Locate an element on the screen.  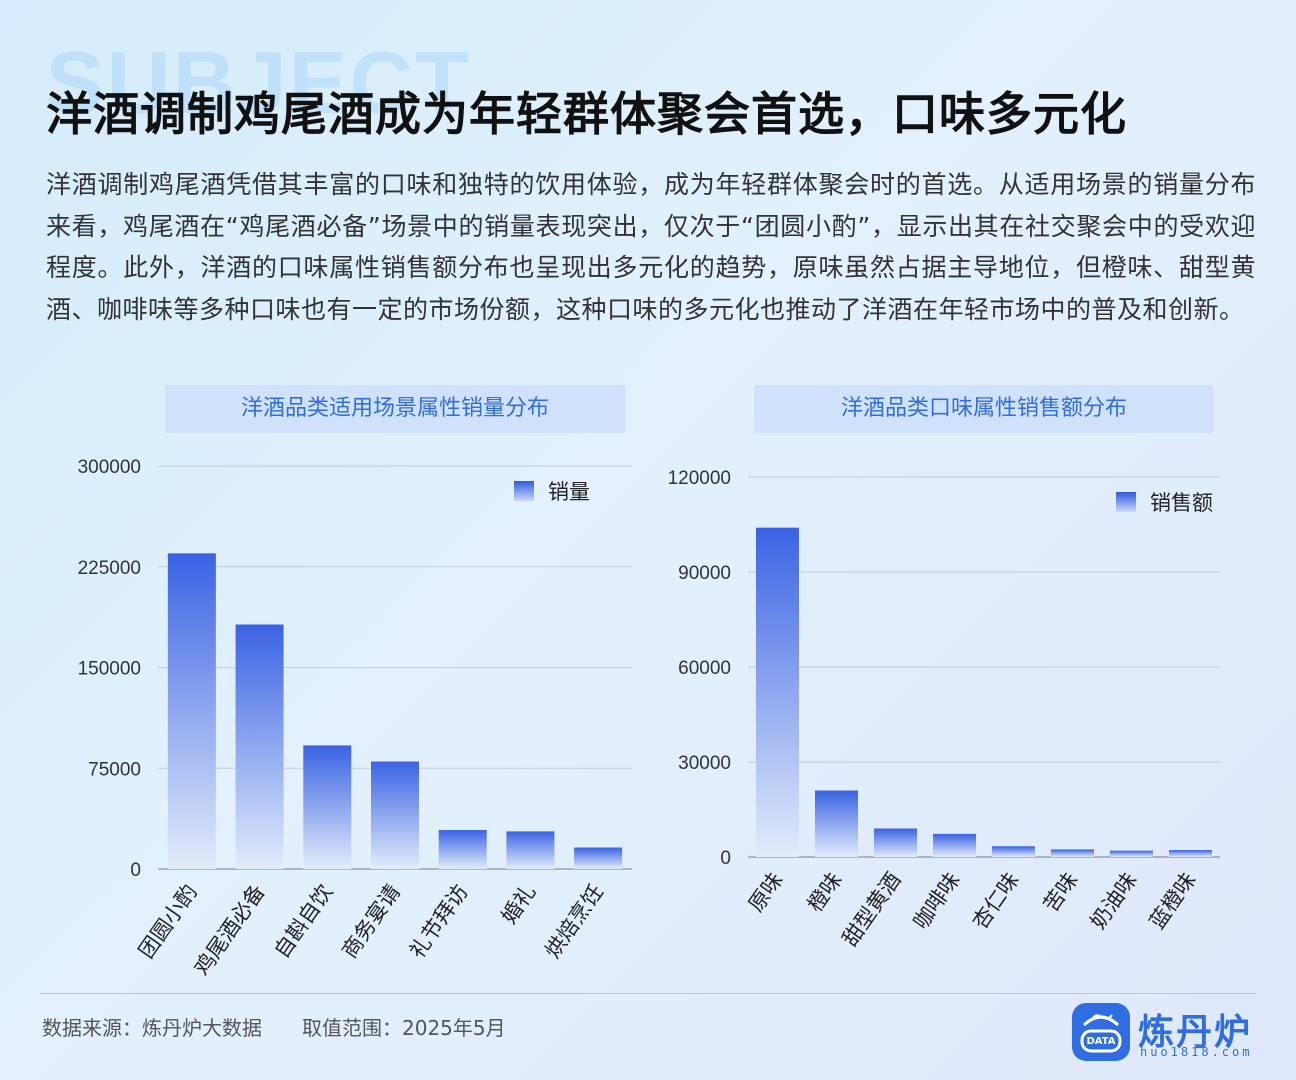
chart1-title: 洋酒品类适用场景属性销量分布 is located at coordinates (395, 409).